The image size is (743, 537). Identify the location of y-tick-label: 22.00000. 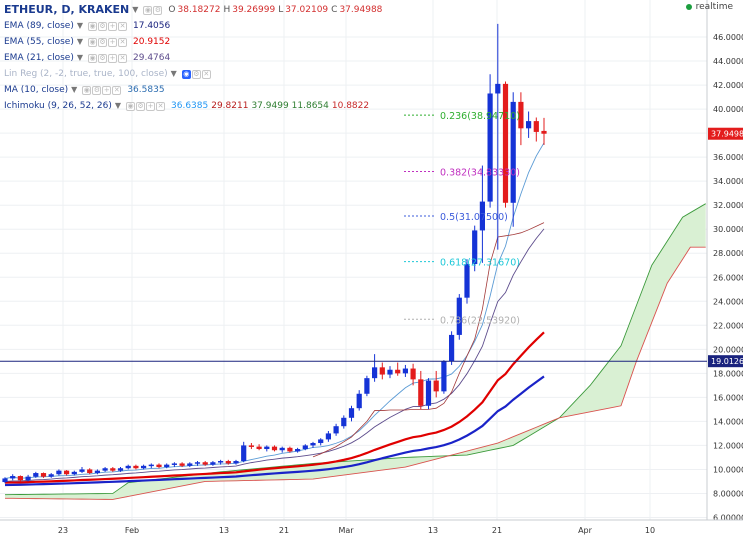
(728, 325).